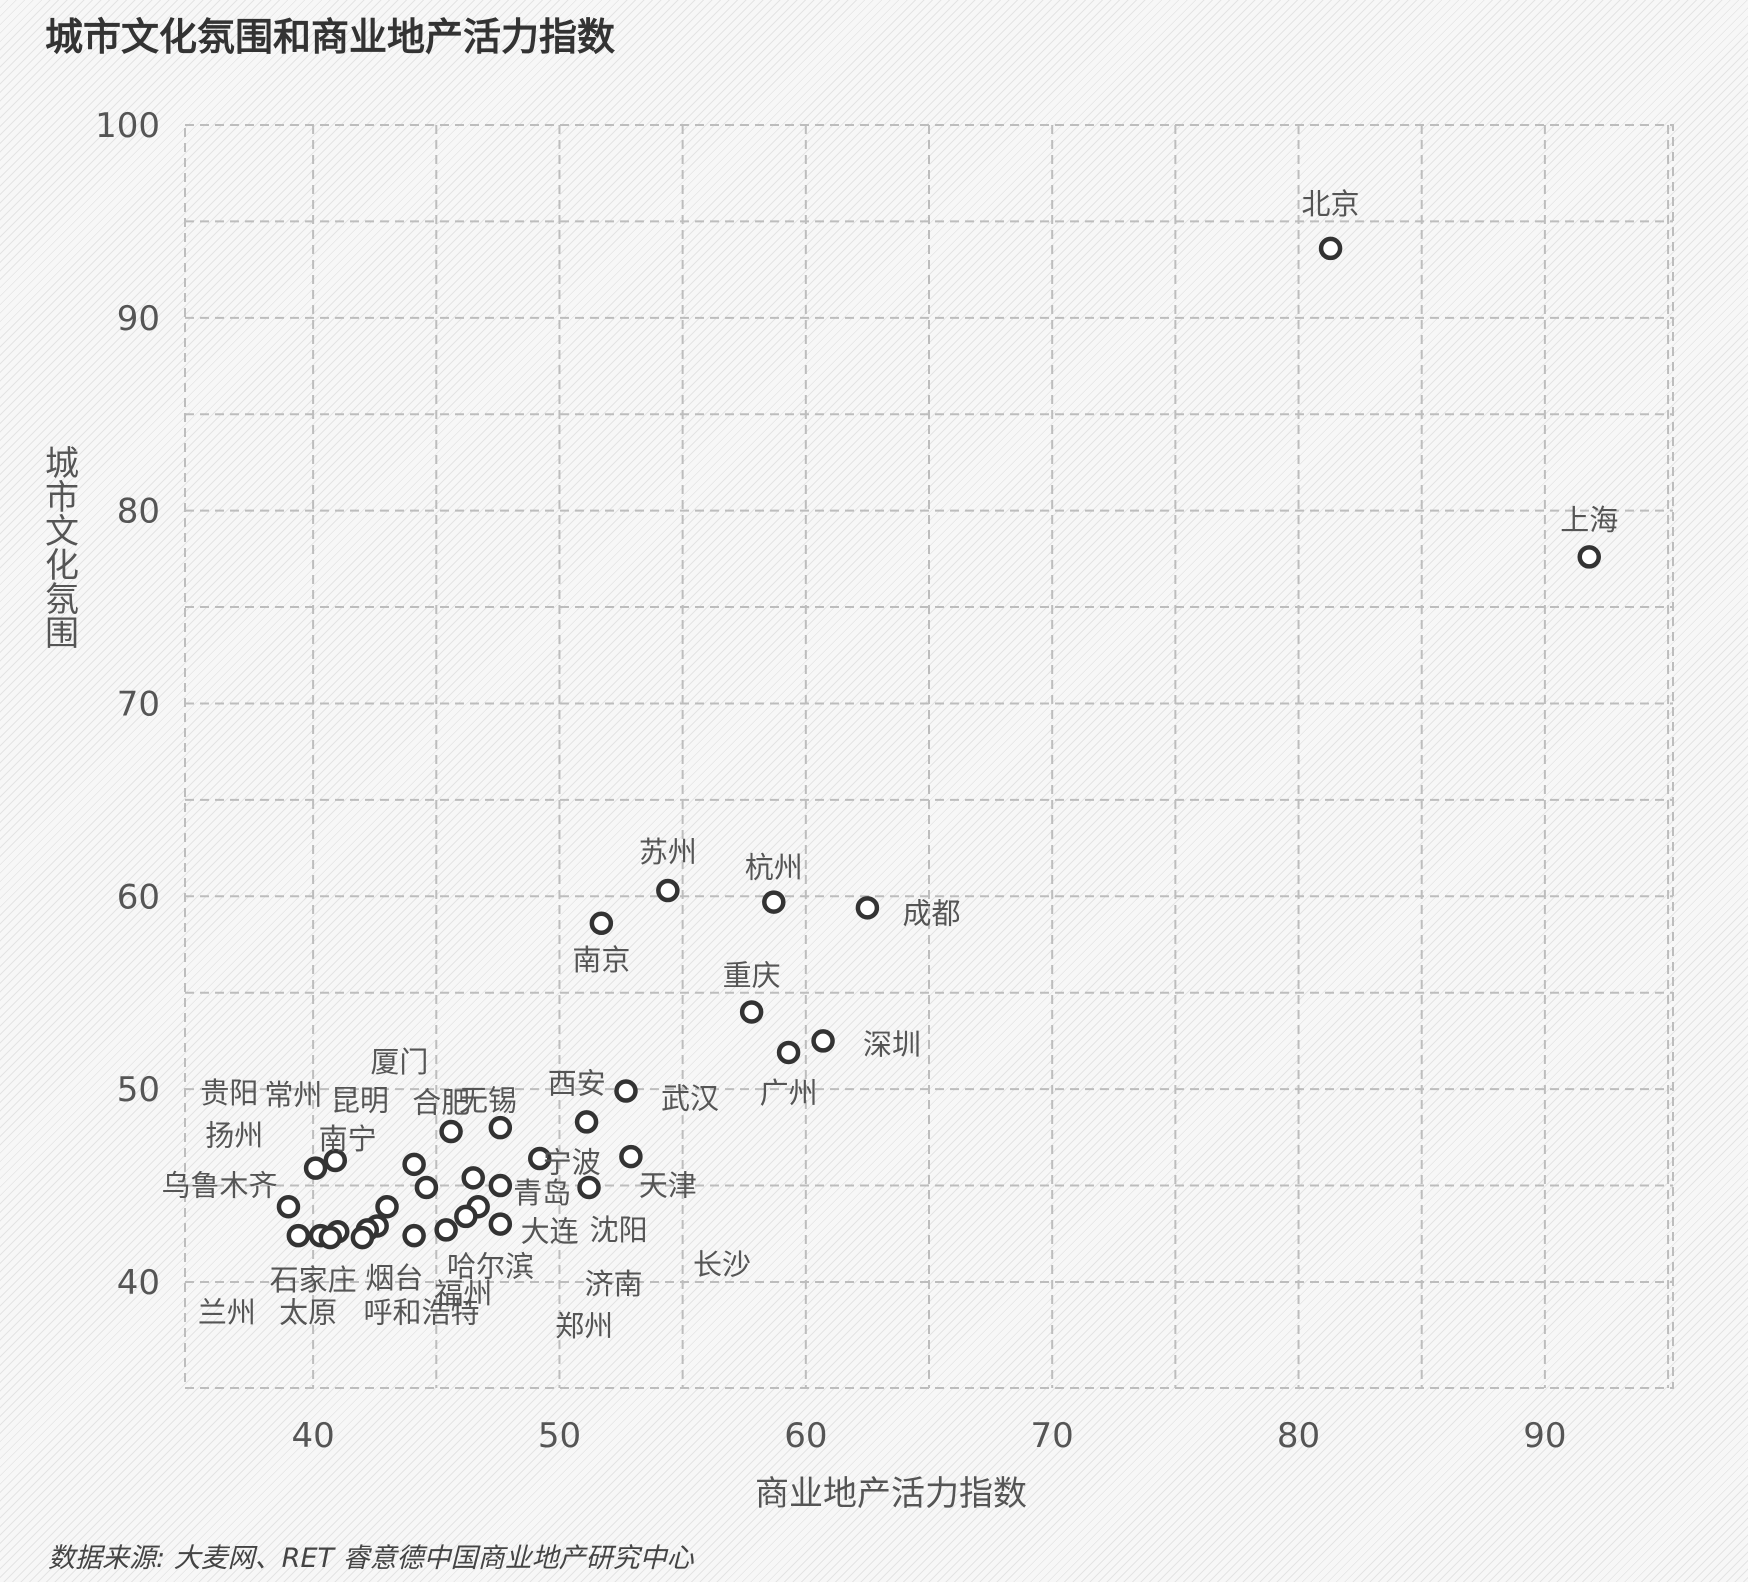  What do you see at coordinates (690, 1099) in the screenshot?
I see `point-label: 武汉` at bounding box center [690, 1099].